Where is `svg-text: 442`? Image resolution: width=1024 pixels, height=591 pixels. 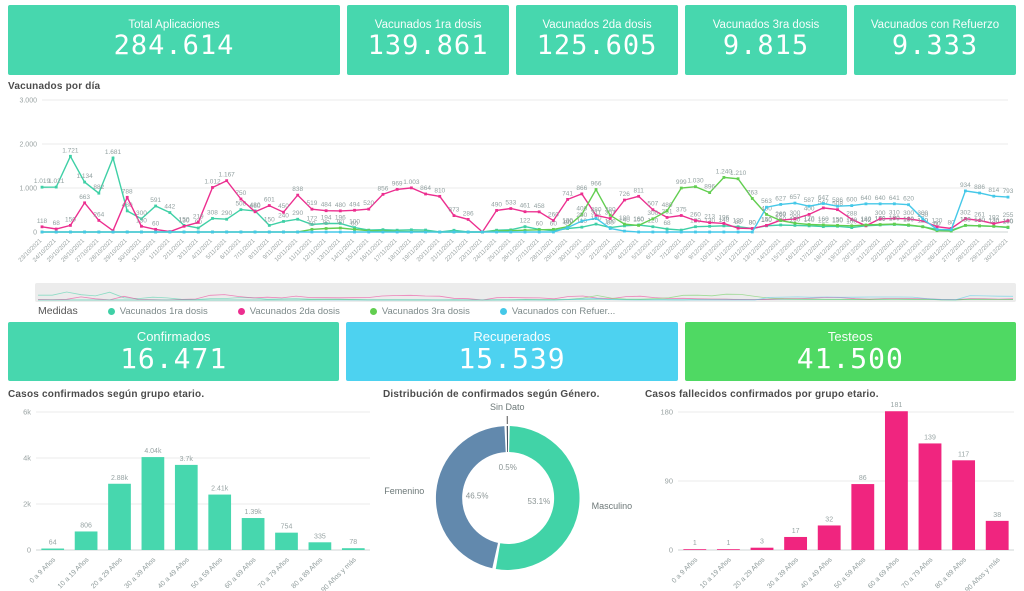
svg-text: 442 is located at coordinates (169, 207).